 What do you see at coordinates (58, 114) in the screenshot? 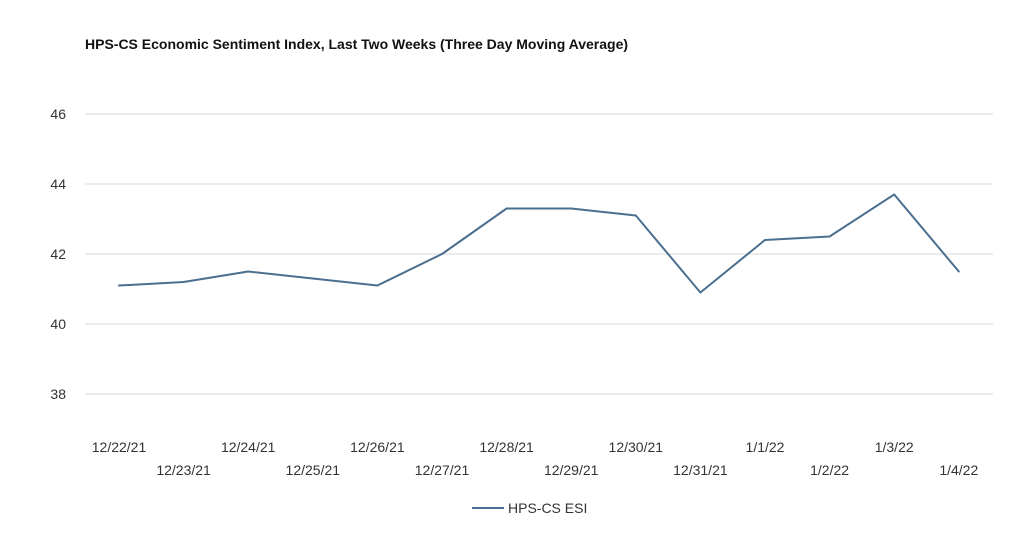
I see `y-tick-label: 46` at bounding box center [58, 114].